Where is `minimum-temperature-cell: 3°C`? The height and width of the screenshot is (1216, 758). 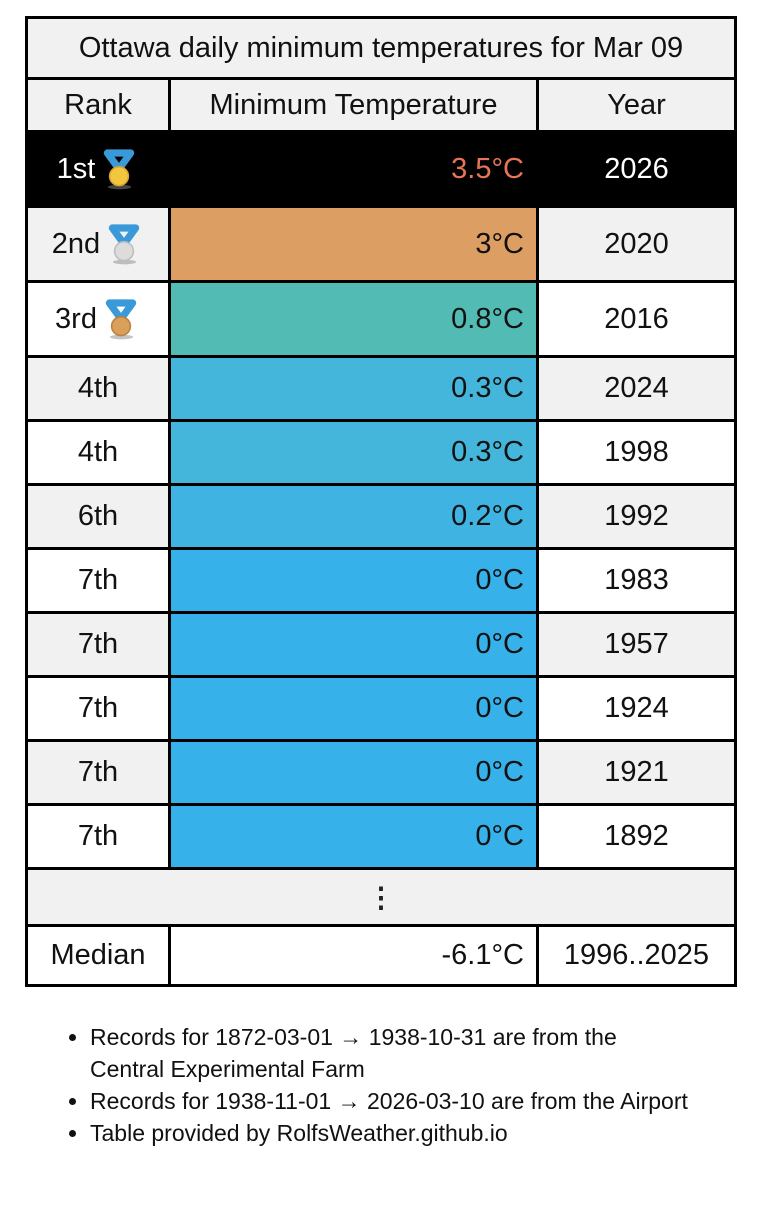 minimum-temperature-cell: 3°C is located at coordinates (353, 244).